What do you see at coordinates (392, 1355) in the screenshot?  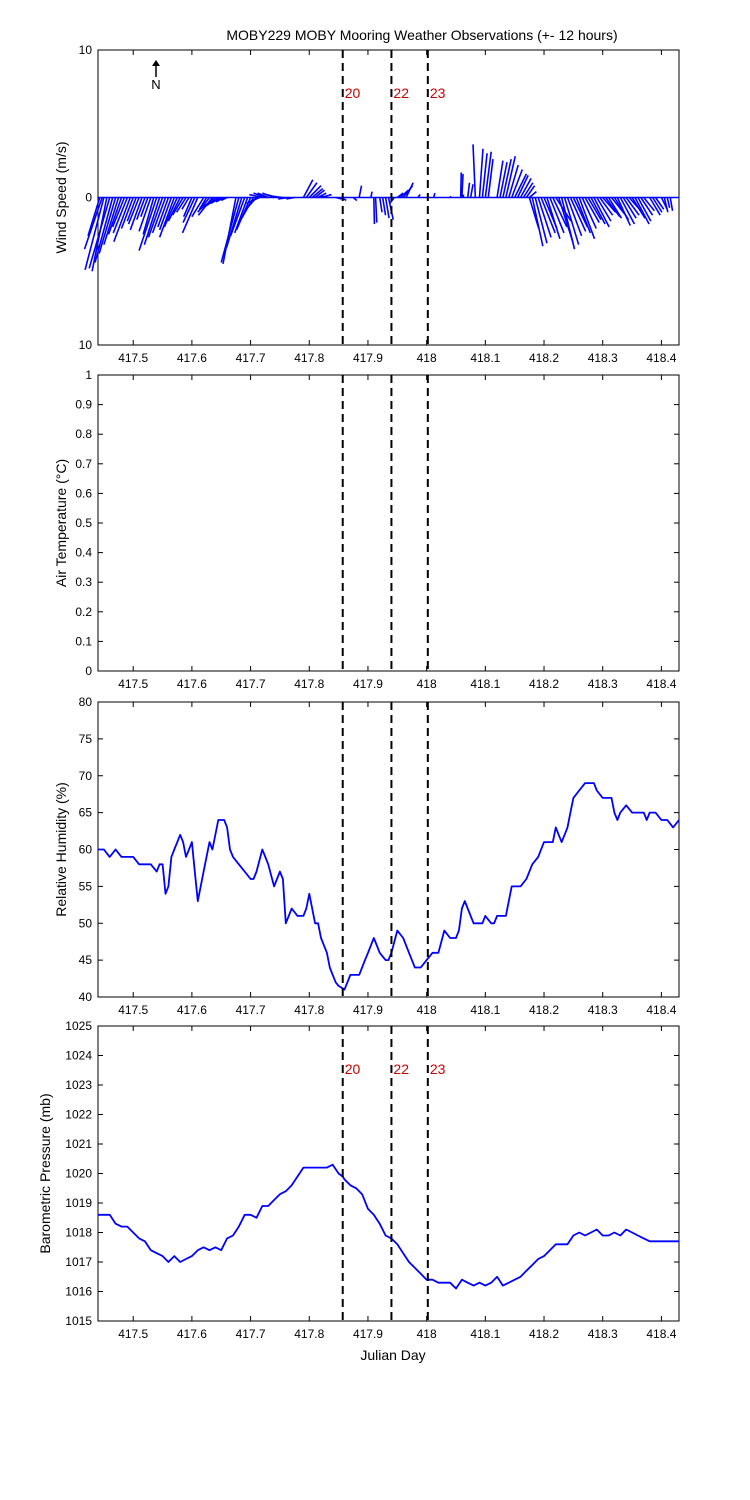 I see `x-axis-label: Julian Day` at bounding box center [392, 1355].